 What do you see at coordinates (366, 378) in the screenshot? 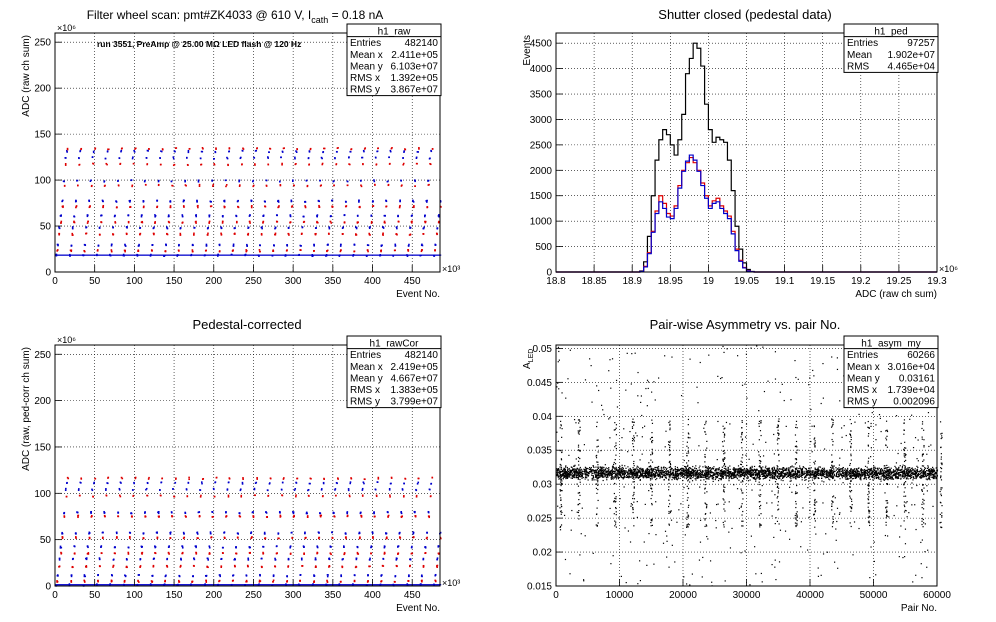
I see `stats-label: Mean y` at bounding box center [366, 378].